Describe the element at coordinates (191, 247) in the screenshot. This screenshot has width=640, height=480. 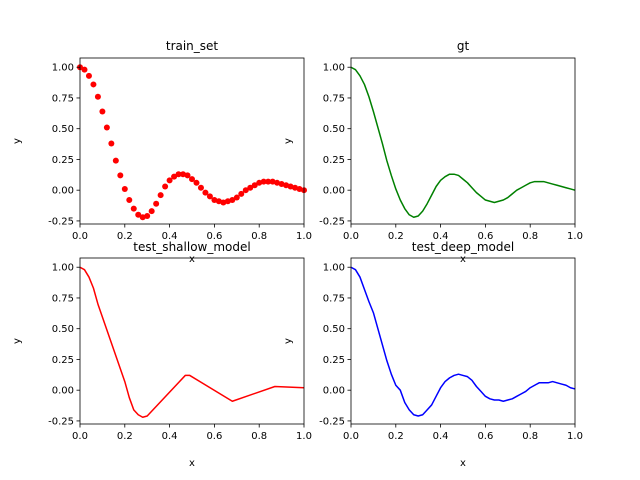
I see `subplot-title: test_shallow_model` at that location.